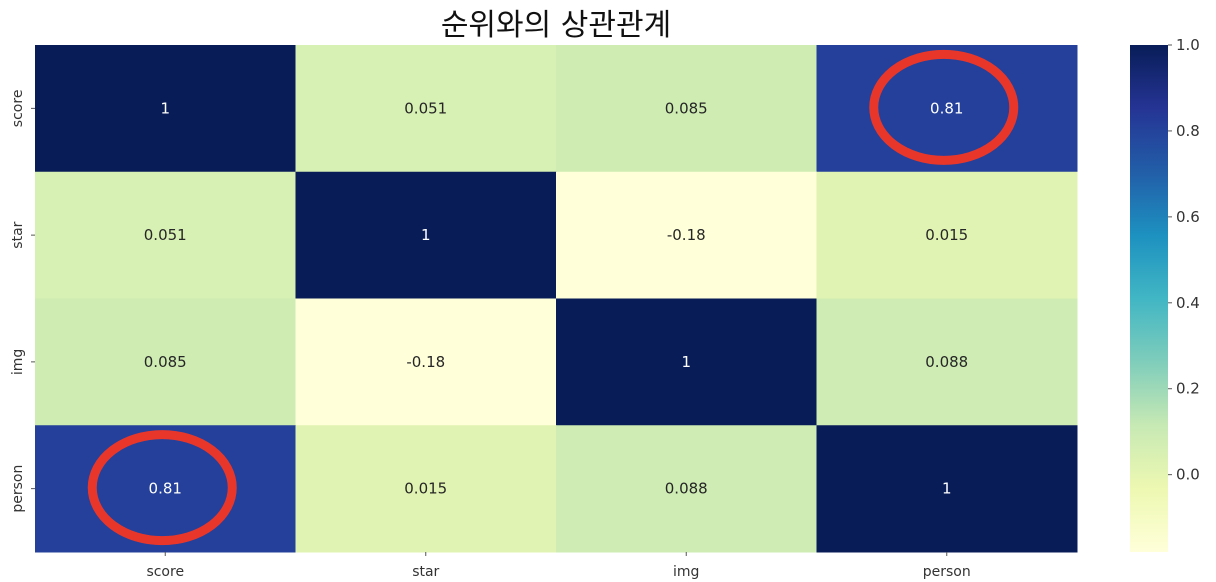 The image size is (1216, 582). I want to click on y-tick-label: img, so click(18, 362).